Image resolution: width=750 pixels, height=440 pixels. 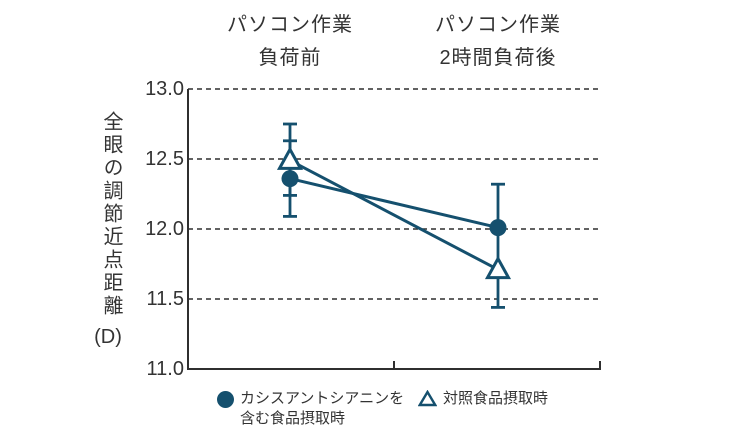 What do you see at coordinates (108, 337) in the screenshot?
I see `y-axis-unit-label: (D)` at bounding box center [108, 337].